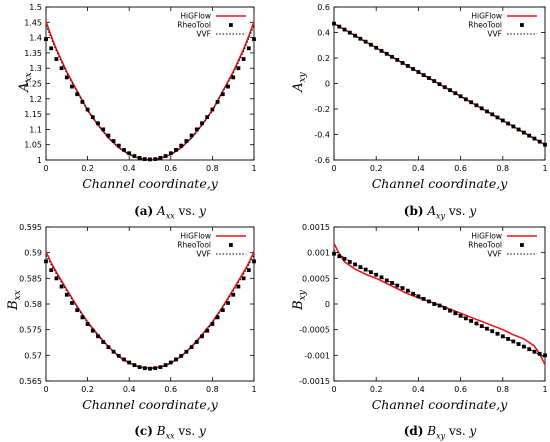  Describe the element at coordinates (486, 16) in the screenshot. I see `legend-label-higflow-b: HiGFlow` at that location.